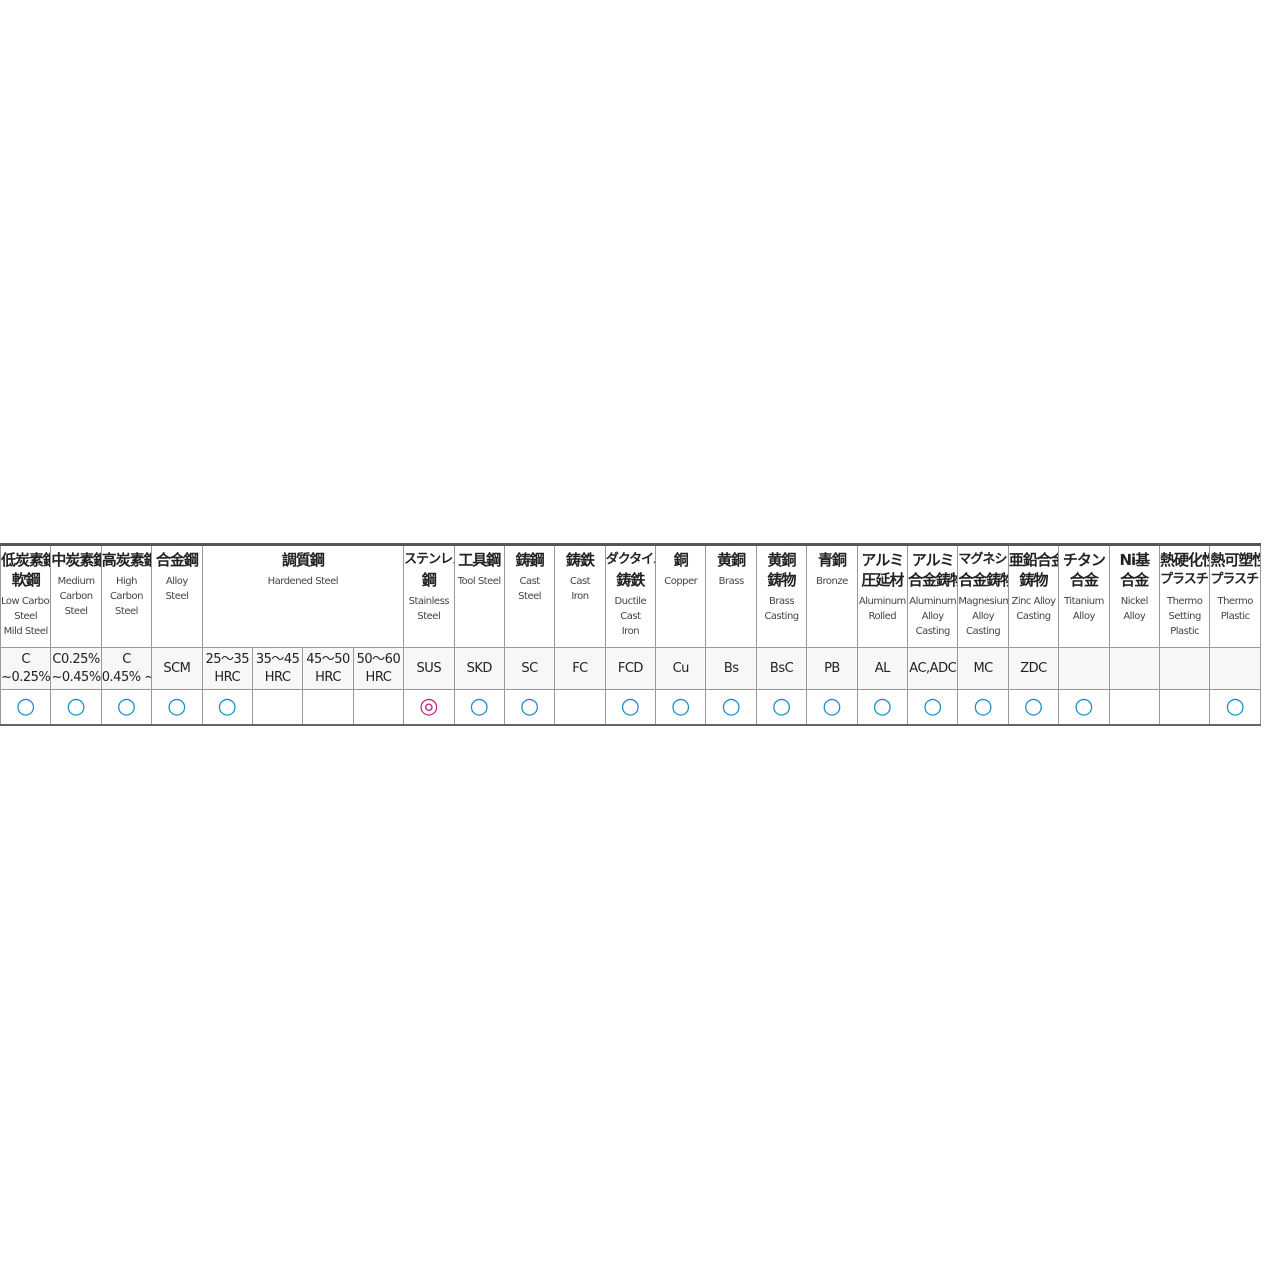 This screenshot has width=1266, height=1266. I want to click on grade-code-cell: Cu, so click(681, 668).